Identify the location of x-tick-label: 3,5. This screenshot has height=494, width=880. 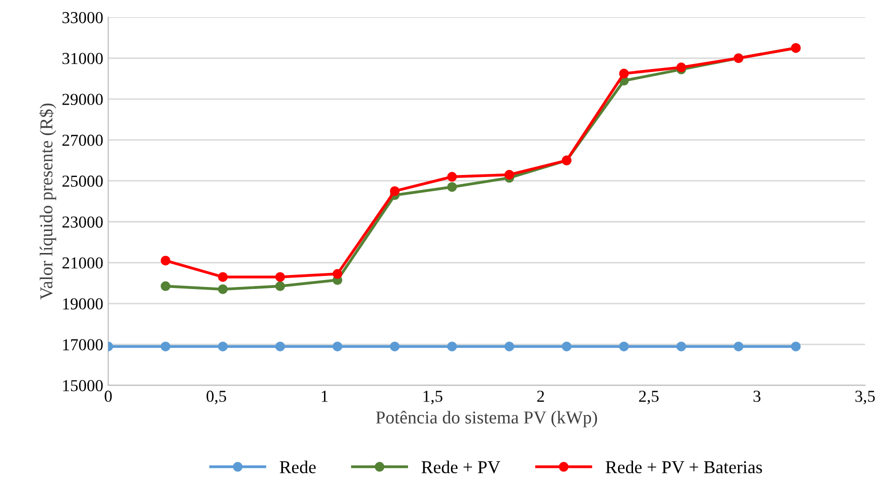
(865, 397).